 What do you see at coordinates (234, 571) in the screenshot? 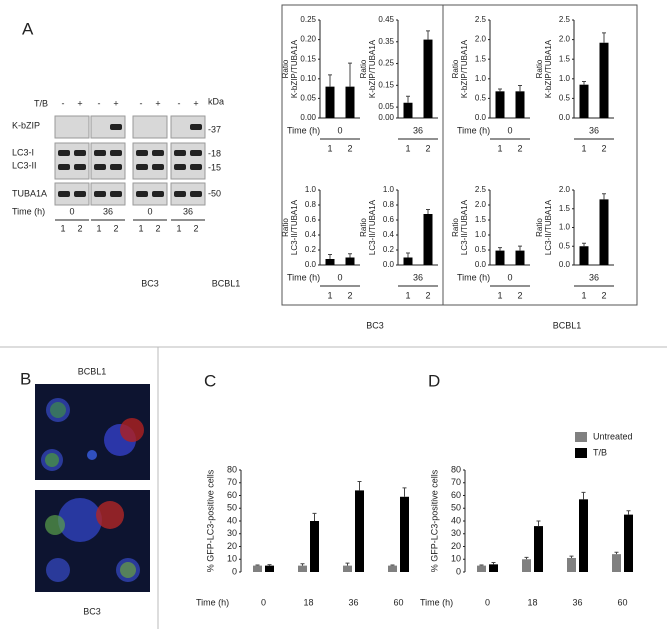
I see `y-tick-label: 0` at bounding box center [234, 571].